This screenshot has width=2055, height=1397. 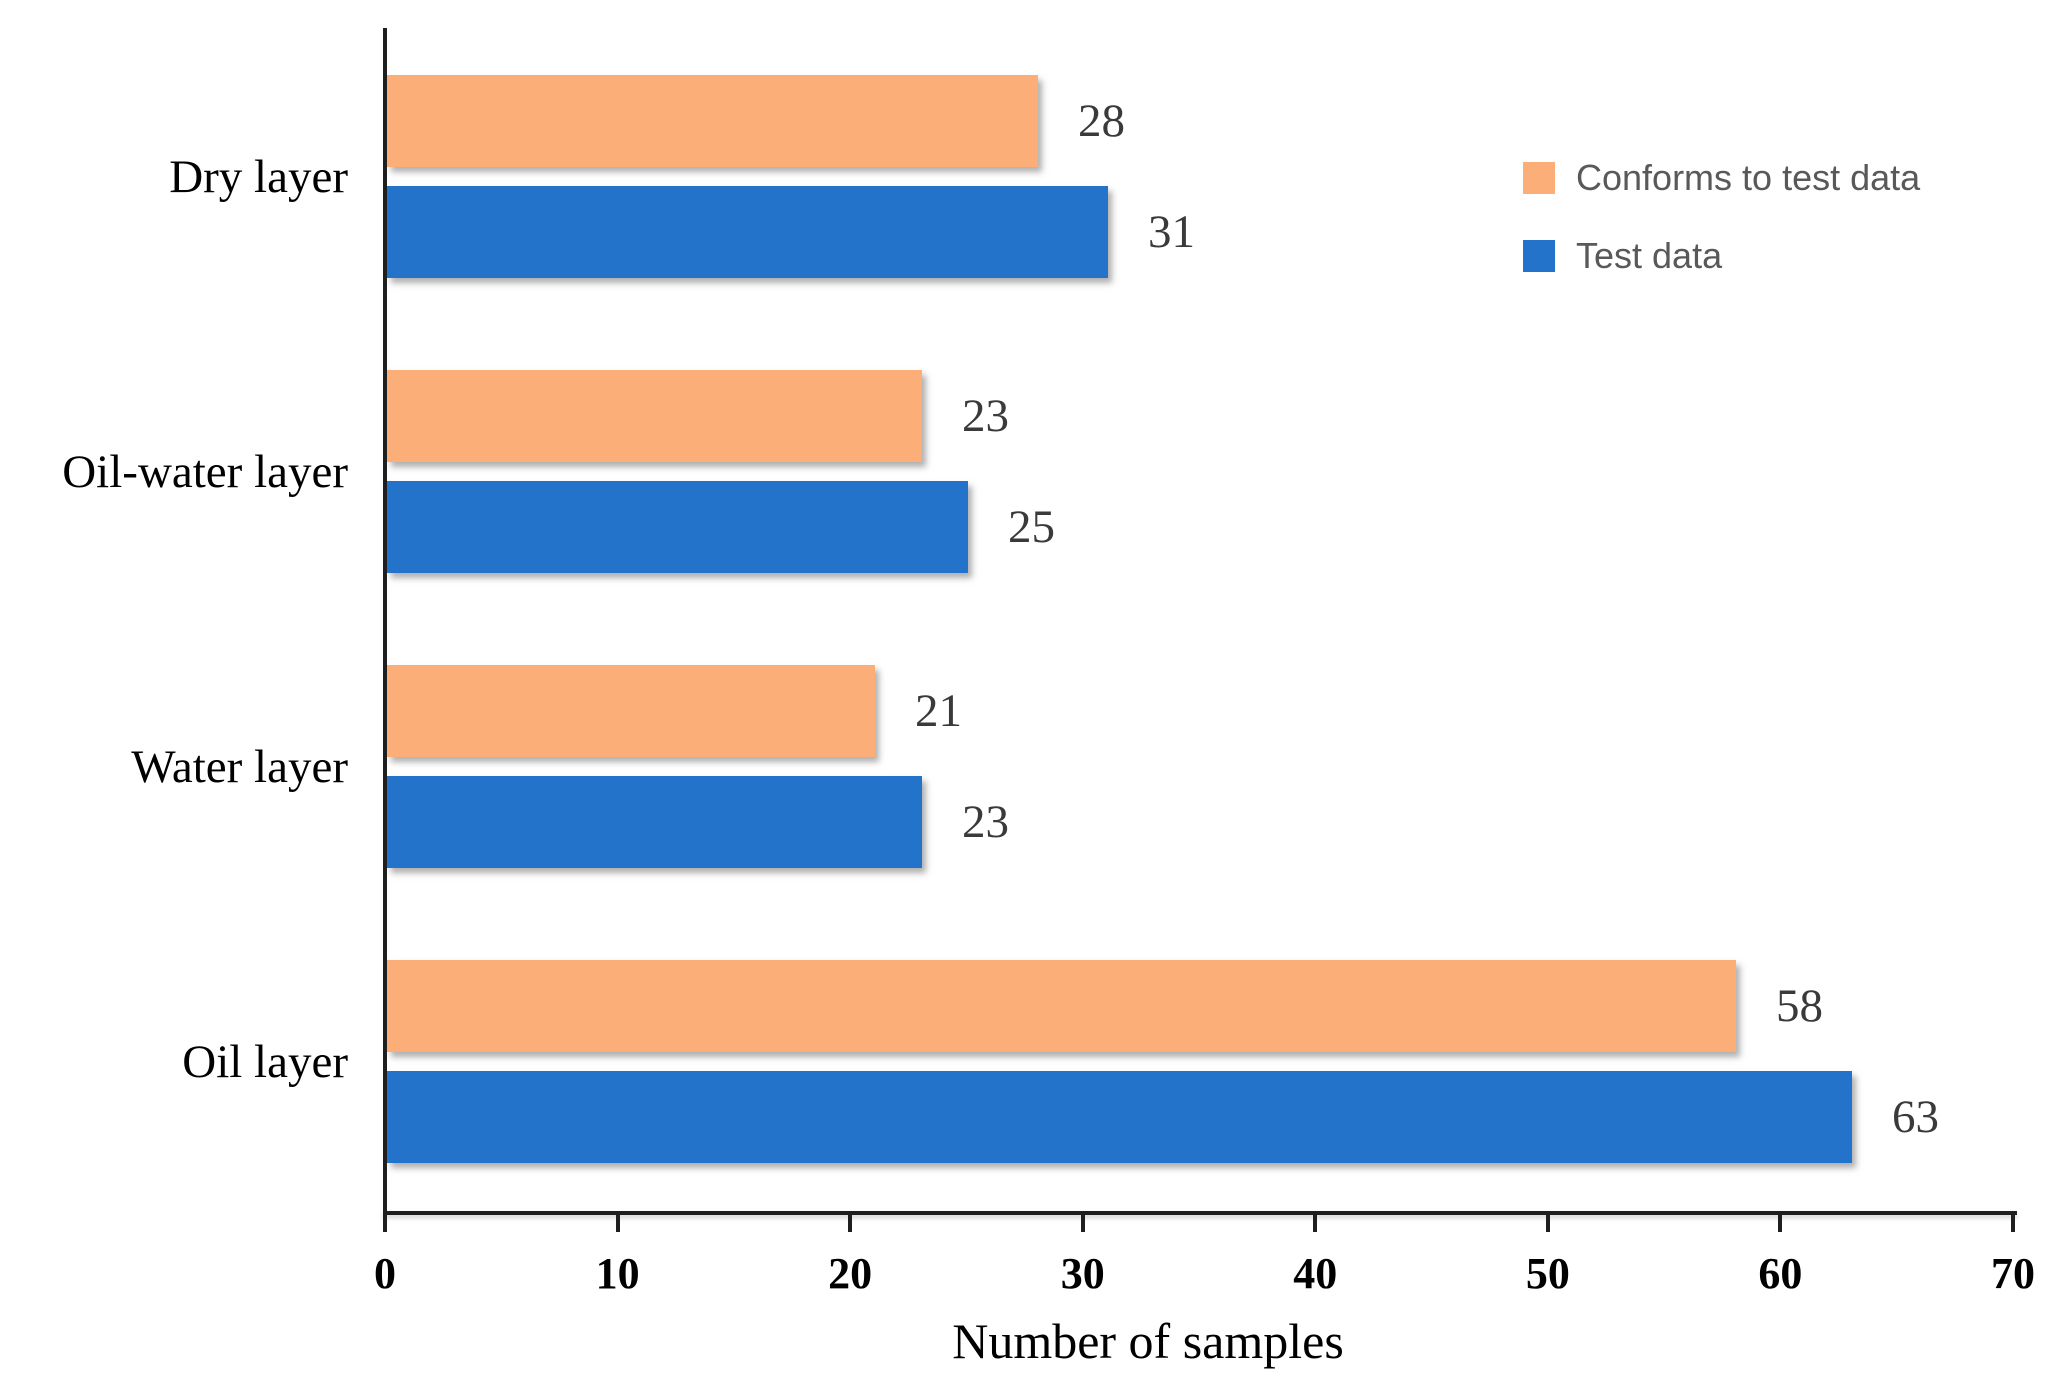 What do you see at coordinates (654, 416) in the screenshot?
I see `bar-oil-water-layer-conforms-to-test-data` at bounding box center [654, 416].